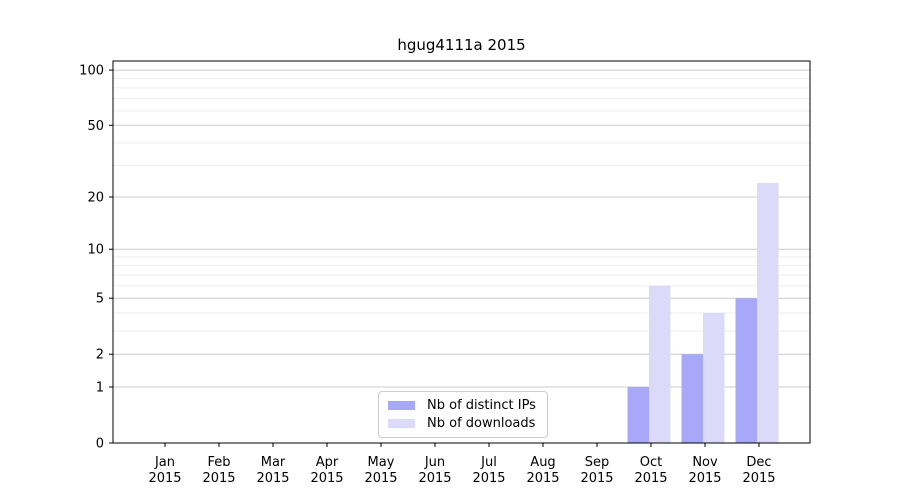 The image size is (900, 500). Describe the element at coordinates (768, 312) in the screenshot. I see `bar-downloads-dec` at that location.